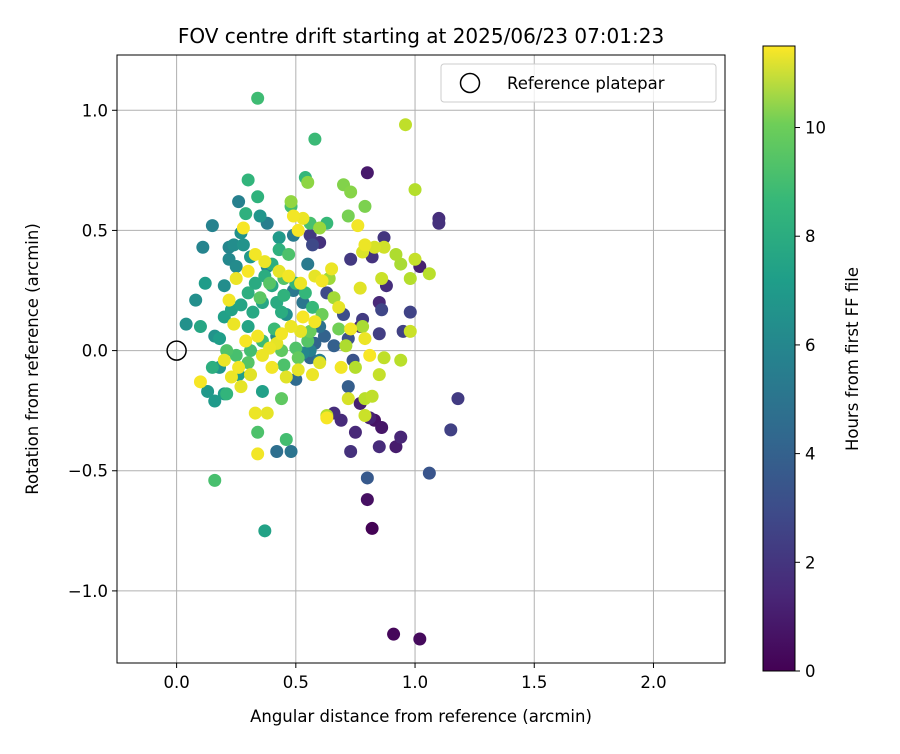 Image resolution: width=900 pixels, height=754 pixels. Describe the element at coordinates (95, 110) in the screenshot. I see `y-tick-label: 1.0` at that location.